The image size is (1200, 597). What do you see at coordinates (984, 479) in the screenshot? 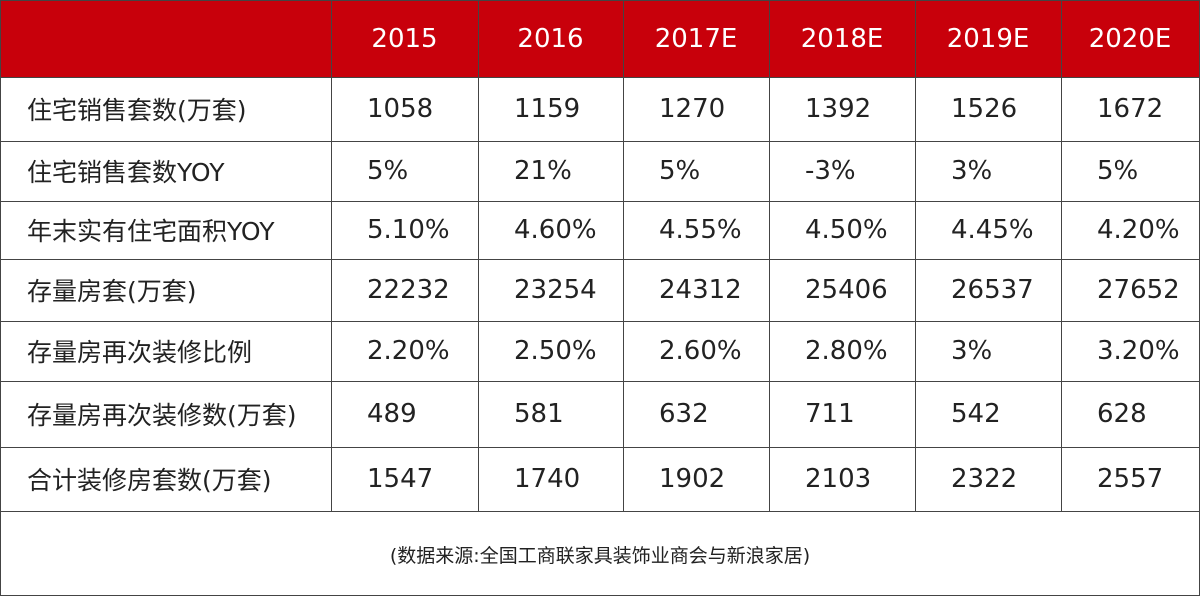
I see `table-cell: 2322` at bounding box center [984, 479].